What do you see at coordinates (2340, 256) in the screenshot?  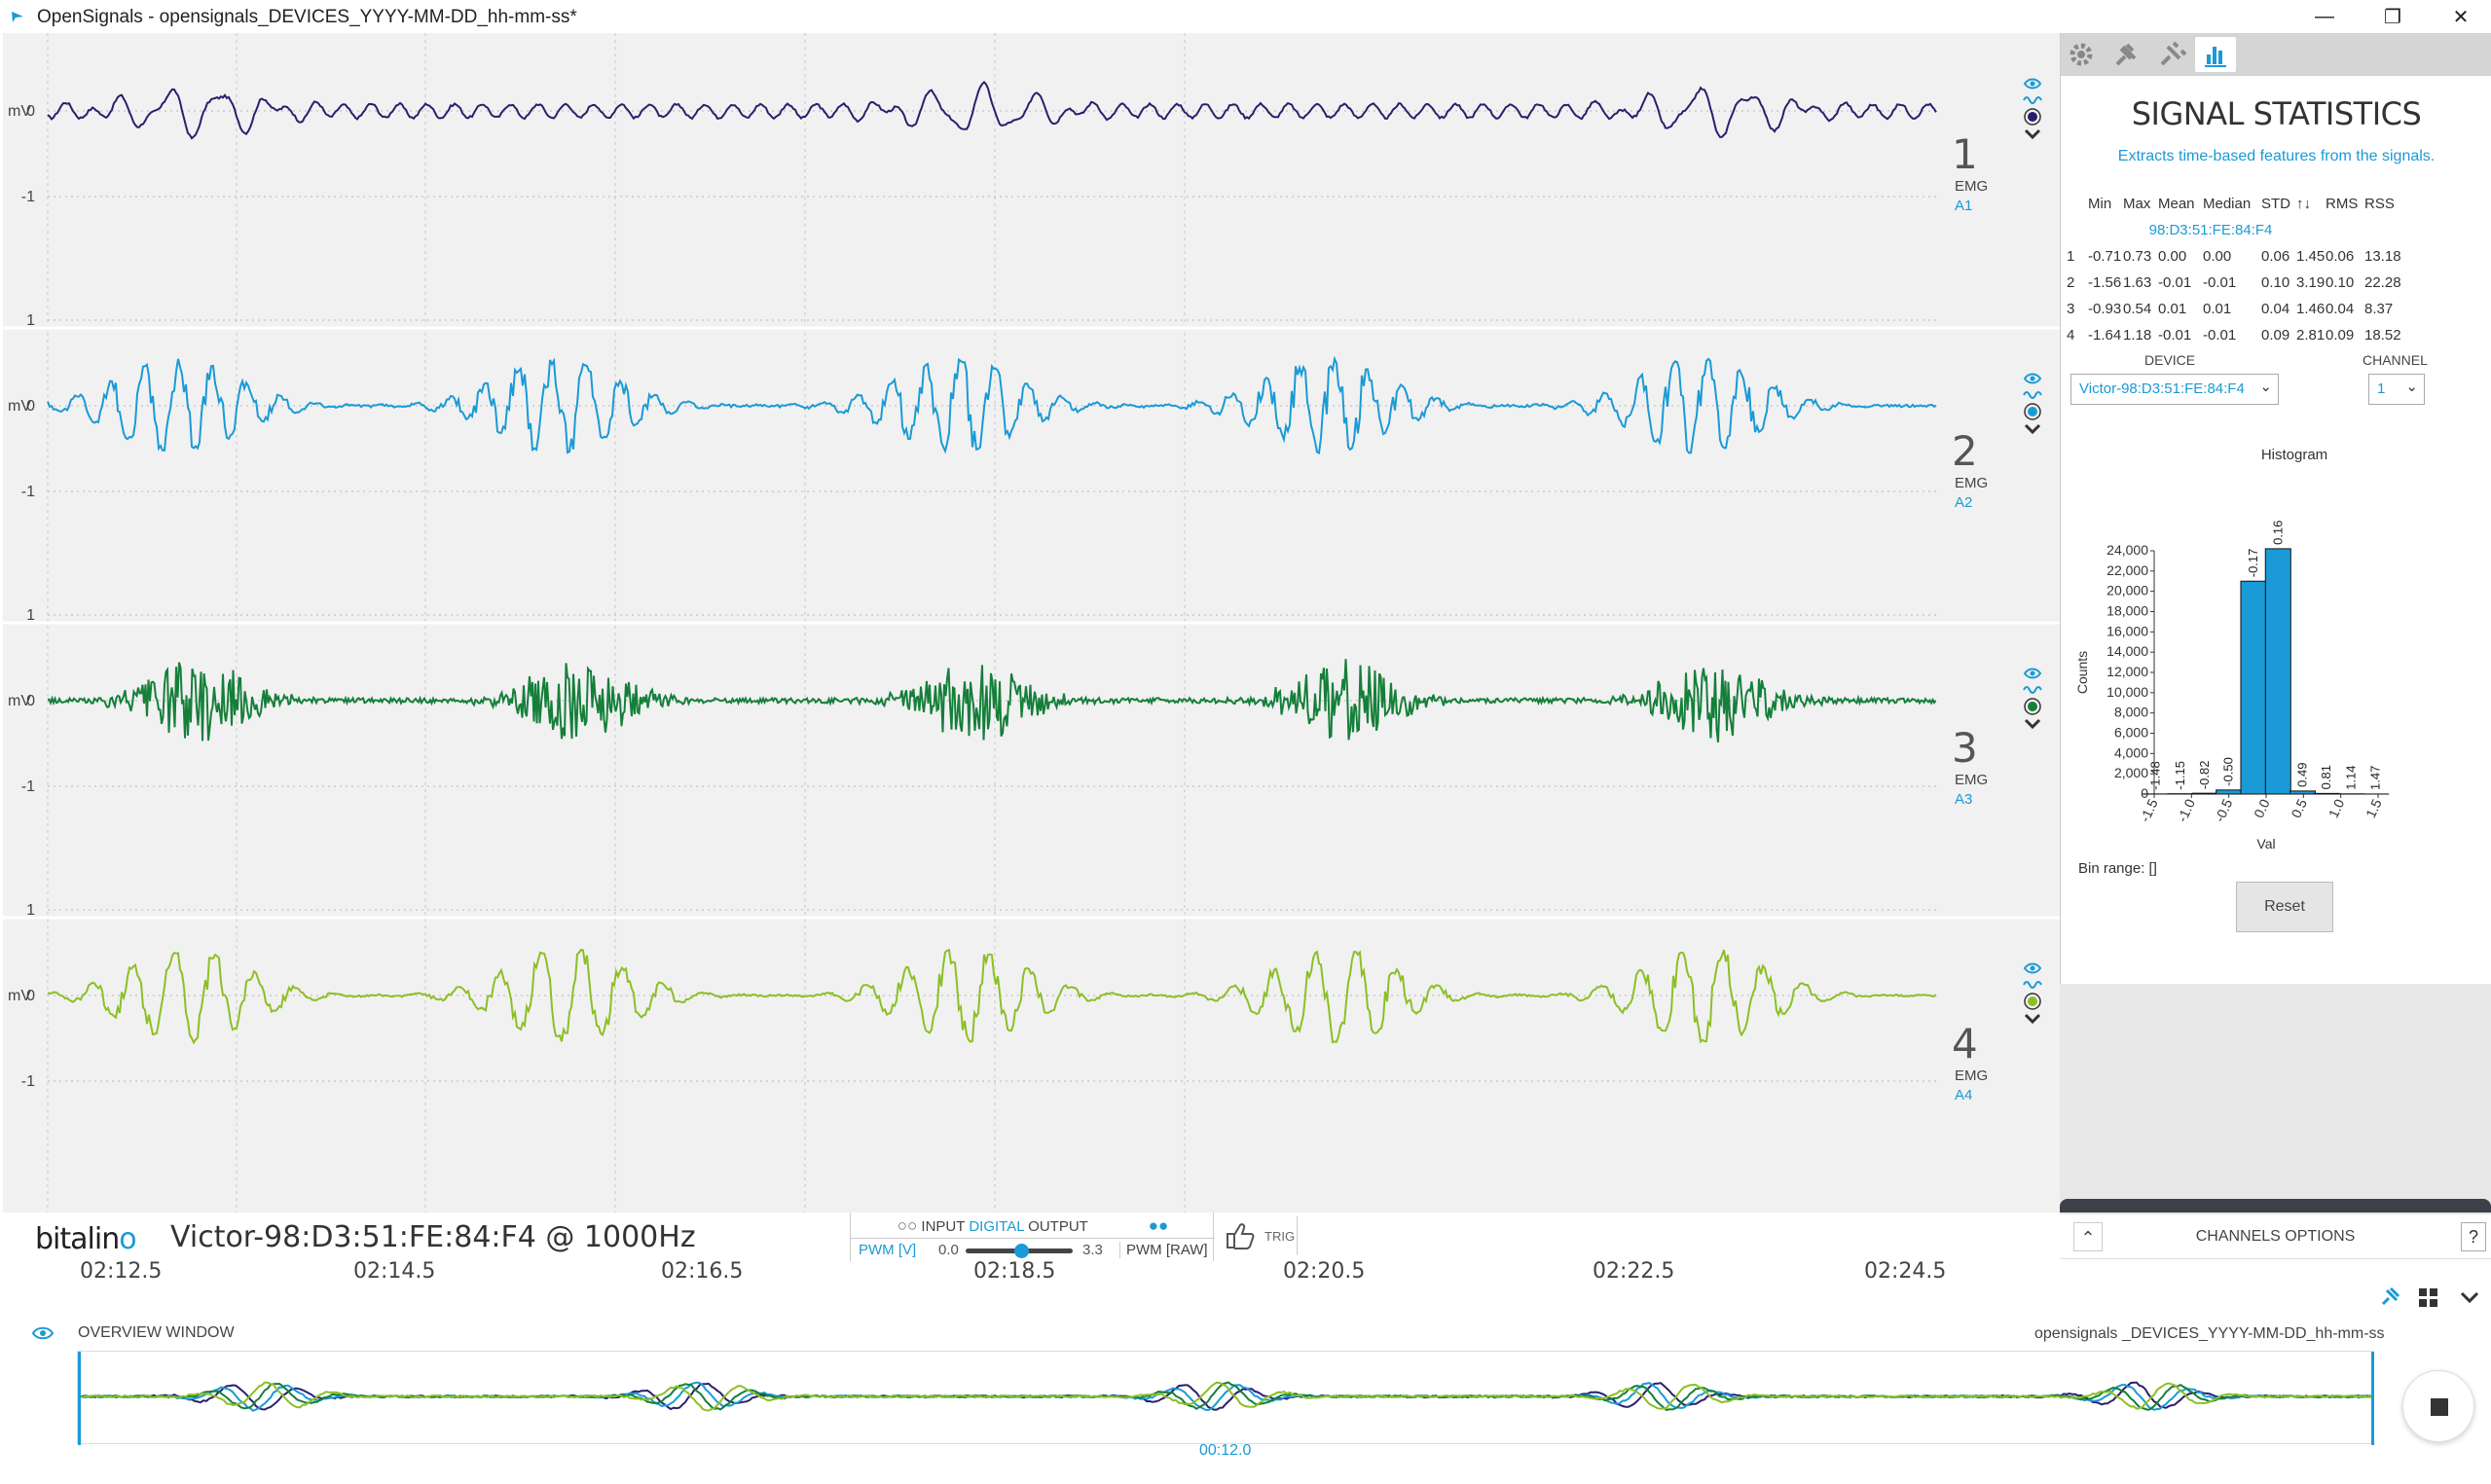 I see `stats-value-cell: 0.06` at bounding box center [2340, 256].